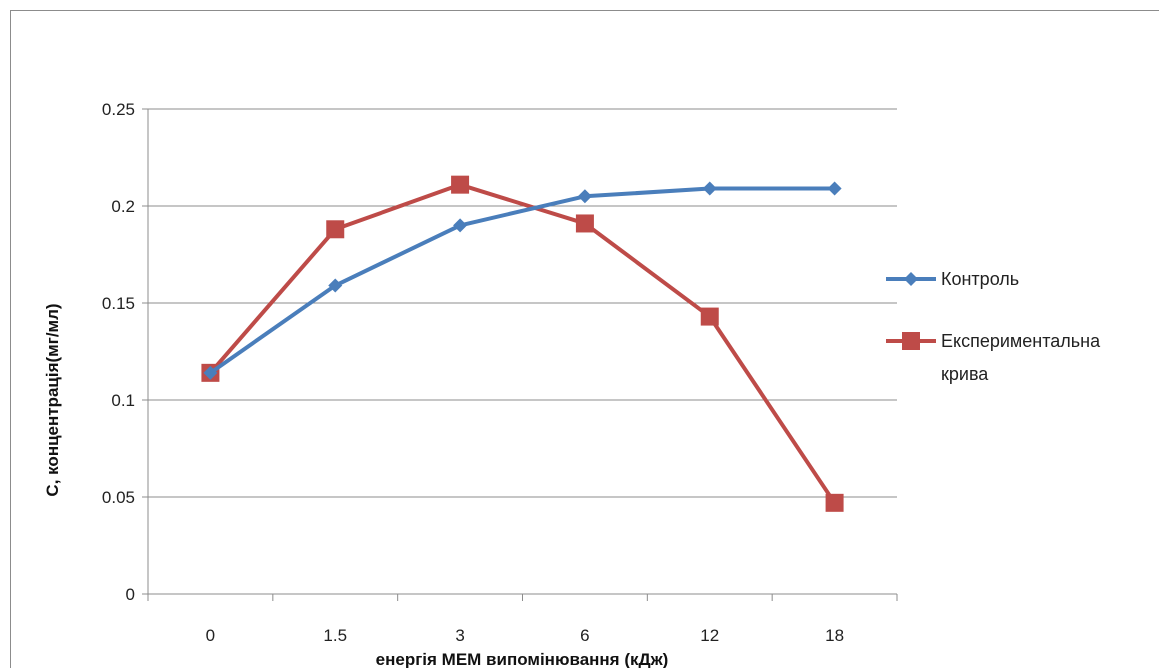  What do you see at coordinates (118, 303) in the screenshot?
I see `y-tick-label: 0.15` at bounding box center [118, 303].